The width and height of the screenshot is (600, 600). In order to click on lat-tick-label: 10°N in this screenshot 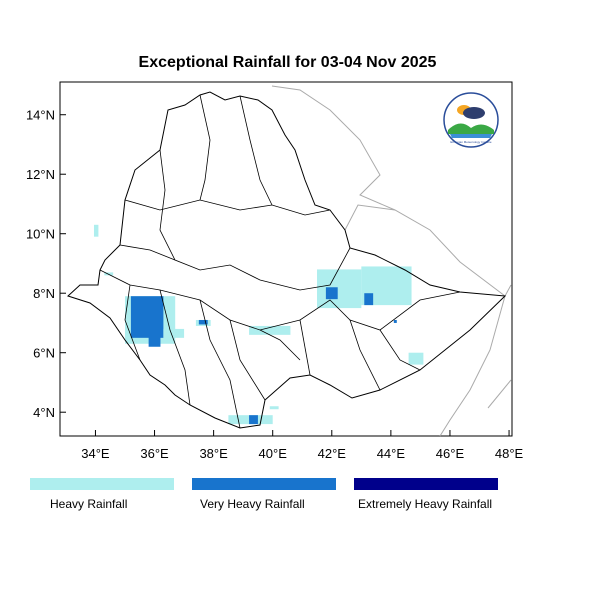, I will do `click(40, 234)`.